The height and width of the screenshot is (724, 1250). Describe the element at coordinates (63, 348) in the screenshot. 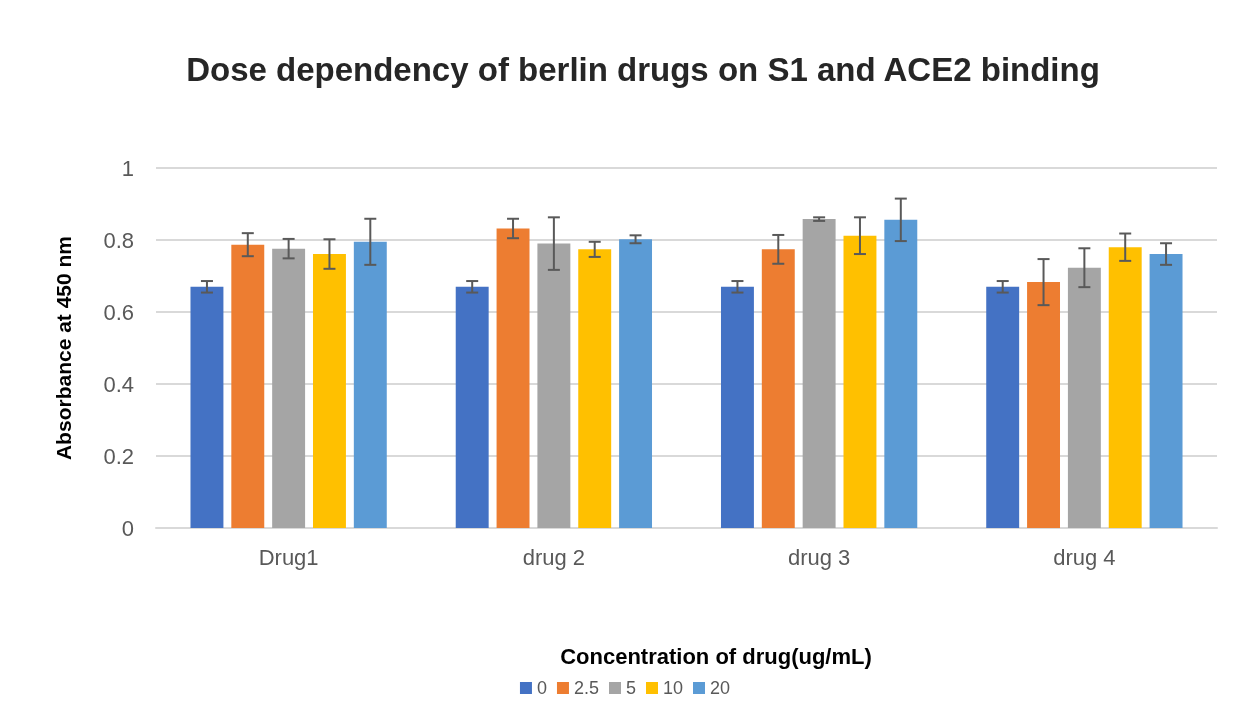

I see `y-axis-title: Absorbance at 450 nm` at that location.